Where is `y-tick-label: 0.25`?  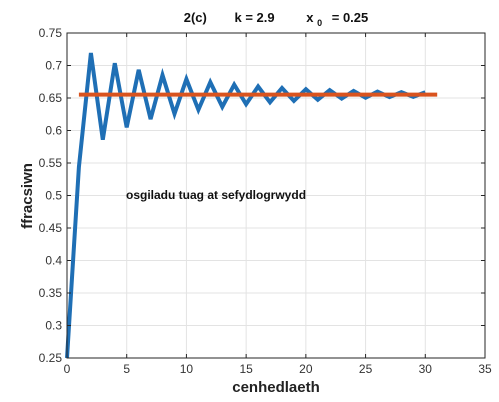 y-tick-label: 0.25 is located at coordinates (51, 358).